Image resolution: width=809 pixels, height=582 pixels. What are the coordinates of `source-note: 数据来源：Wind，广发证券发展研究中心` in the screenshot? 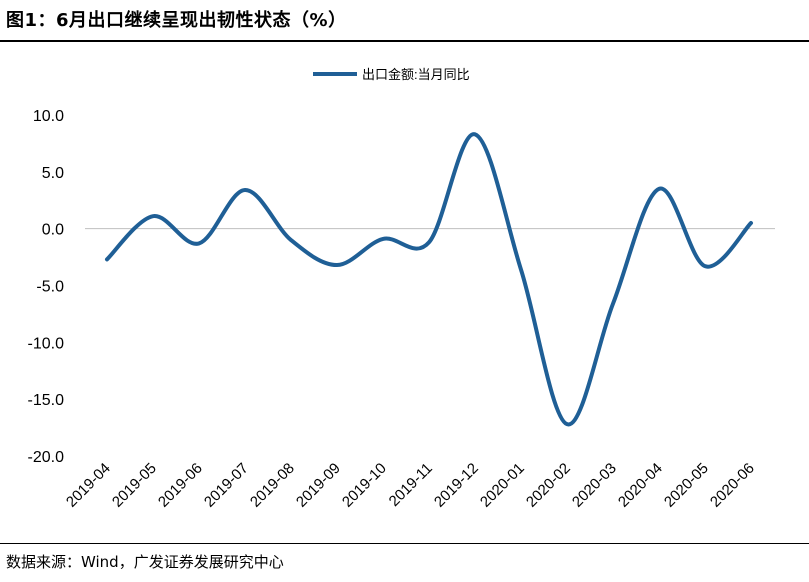 It's located at (145, 562).